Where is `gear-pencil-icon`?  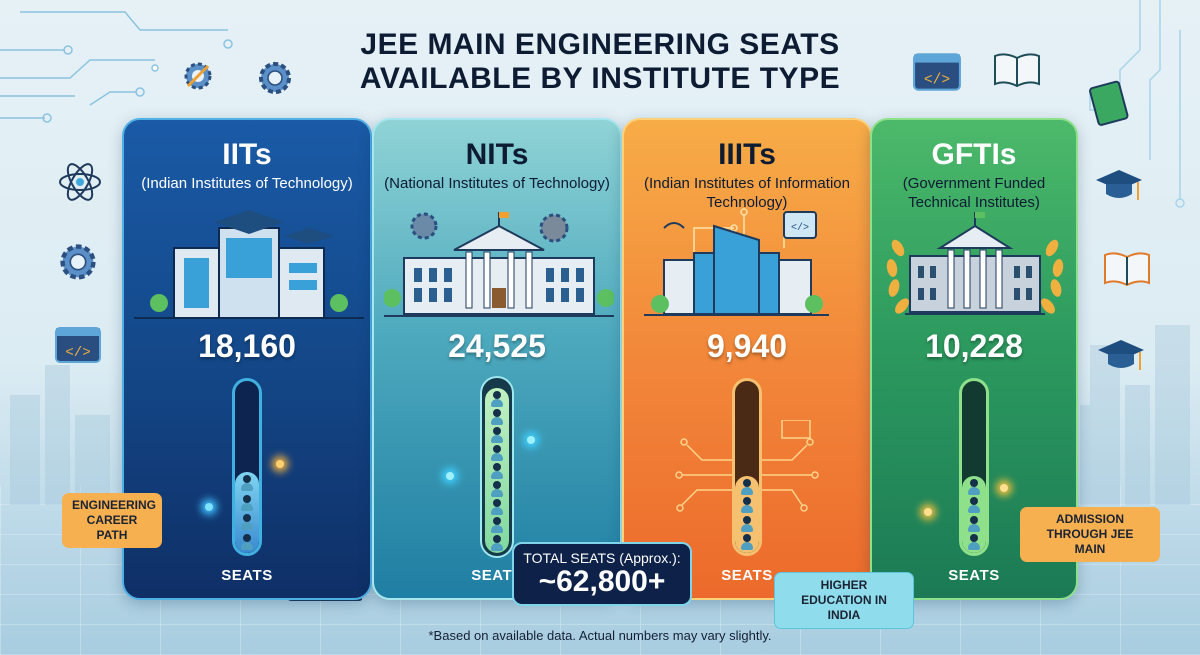 gear-pencil-icon is located at coordinates (198, 76).